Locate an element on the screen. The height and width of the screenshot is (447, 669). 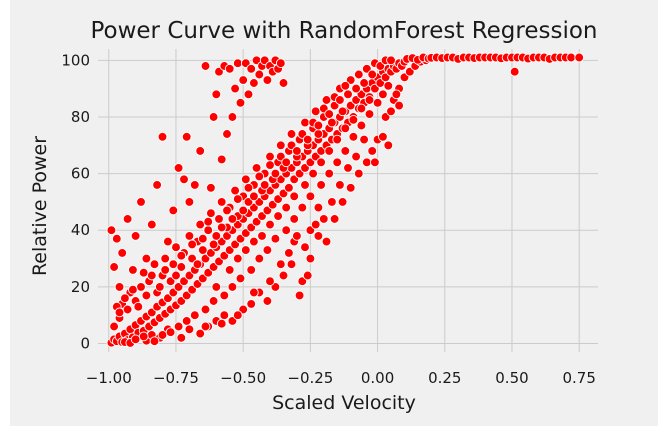
y-tick-label: 40 is located at coordinates (80, 230).